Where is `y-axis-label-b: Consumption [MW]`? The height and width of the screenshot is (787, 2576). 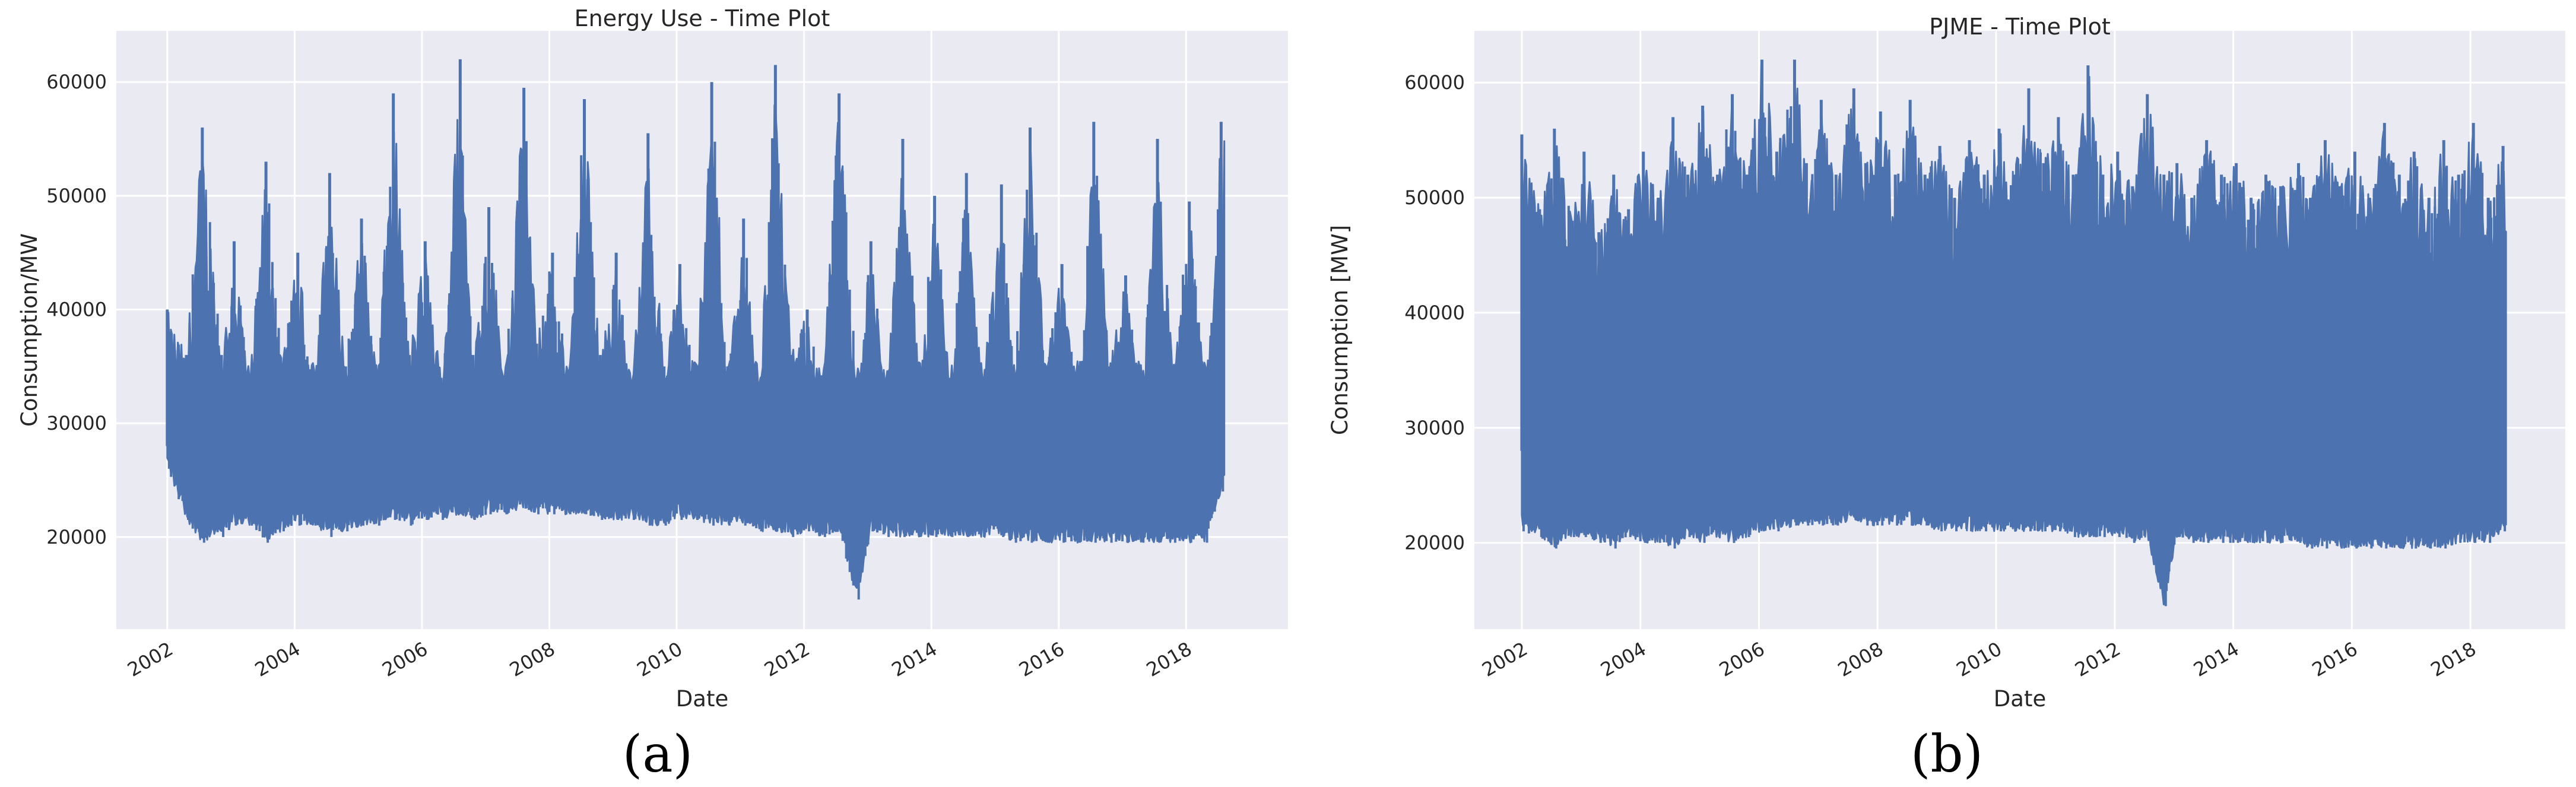
y-axis-label-b: Consumption [MW] is located at coordinates (1340, 330).